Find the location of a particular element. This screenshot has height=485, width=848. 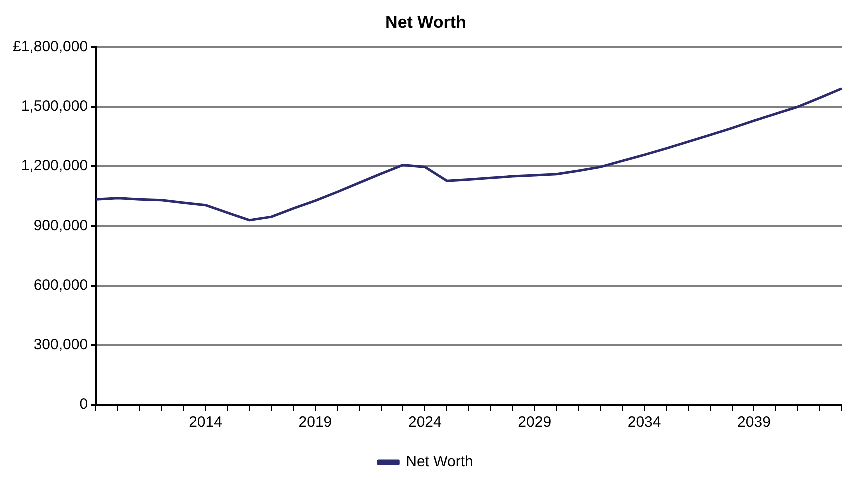

x-tick-label: 2039 is located at coordinates (754, 423).